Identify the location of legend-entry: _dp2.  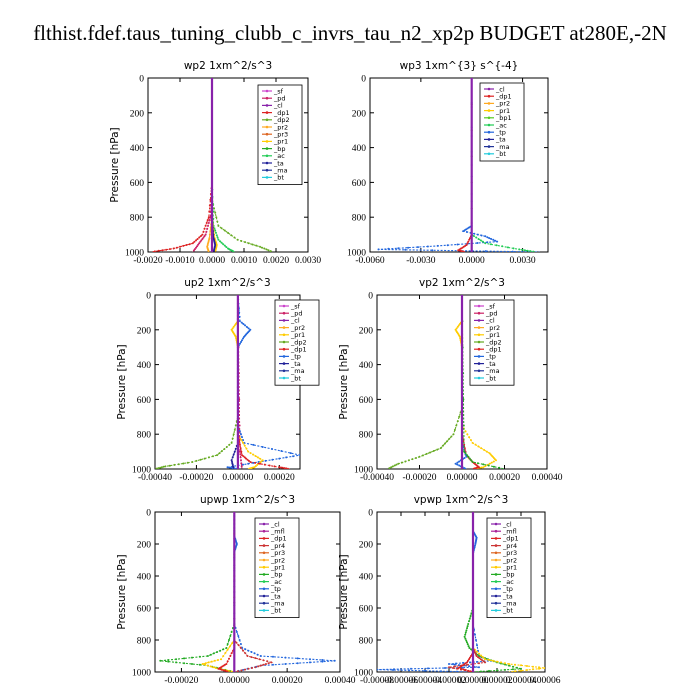
(298, 342).